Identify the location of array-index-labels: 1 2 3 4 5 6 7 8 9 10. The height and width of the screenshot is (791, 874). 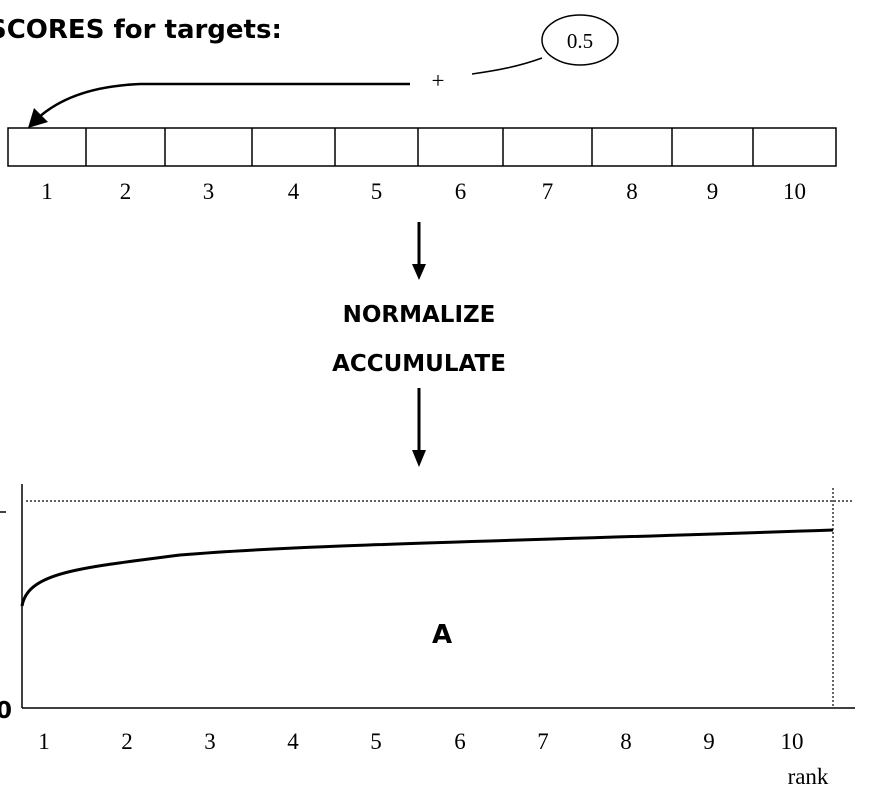
(423, 191).